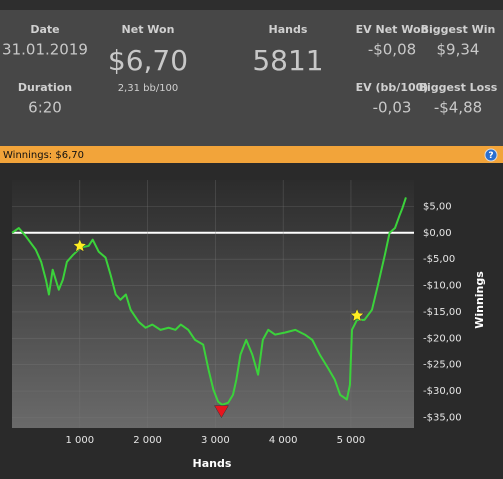  I want to click on stat-value: 5811, so click(287, 60).